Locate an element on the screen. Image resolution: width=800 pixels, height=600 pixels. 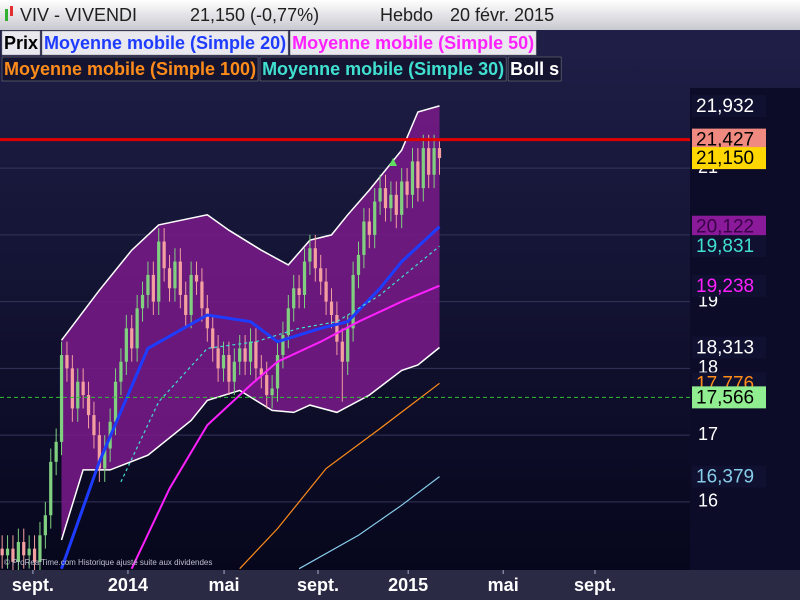
legend-label: Boll s is located at coordinates (534, 69).